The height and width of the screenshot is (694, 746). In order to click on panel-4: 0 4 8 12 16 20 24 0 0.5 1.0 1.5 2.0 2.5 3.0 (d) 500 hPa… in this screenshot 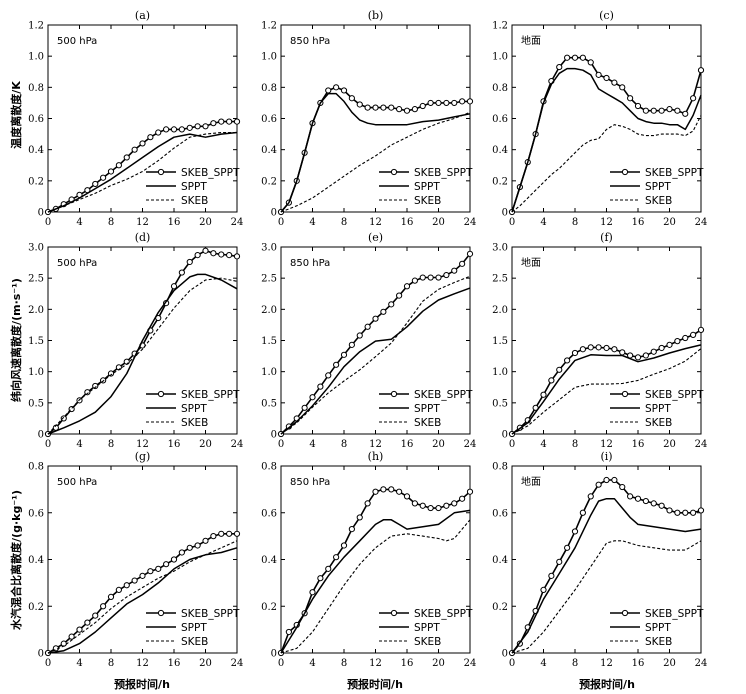, I will do `click(135, 340)`.